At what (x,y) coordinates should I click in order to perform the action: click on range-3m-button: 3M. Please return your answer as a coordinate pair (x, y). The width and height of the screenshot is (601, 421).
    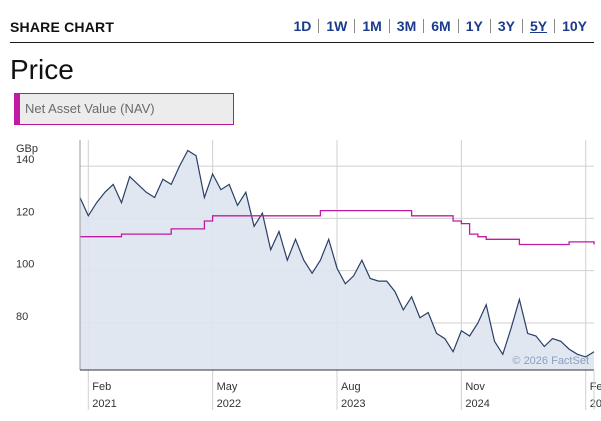
    Looking at the image, I should click on (406, 26).